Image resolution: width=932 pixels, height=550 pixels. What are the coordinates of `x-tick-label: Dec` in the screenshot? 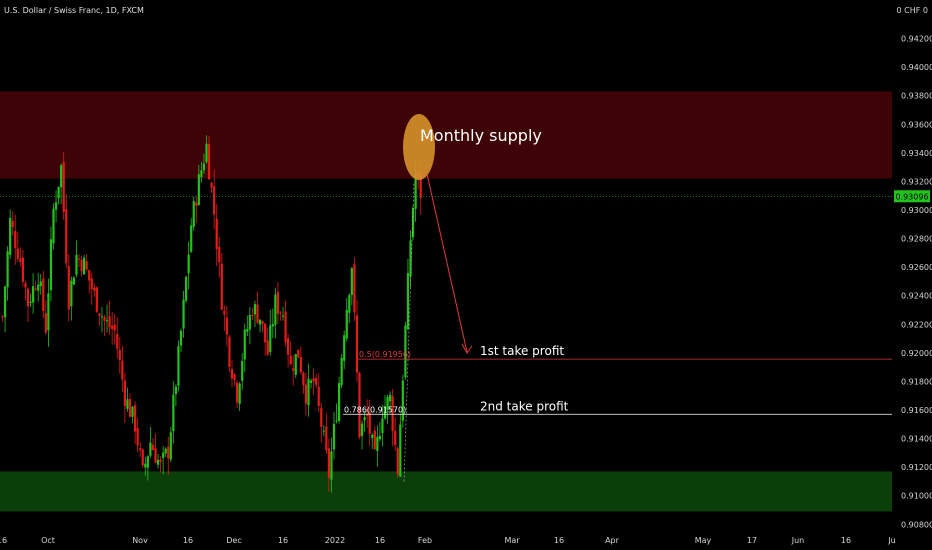 It's located at (233, 540).